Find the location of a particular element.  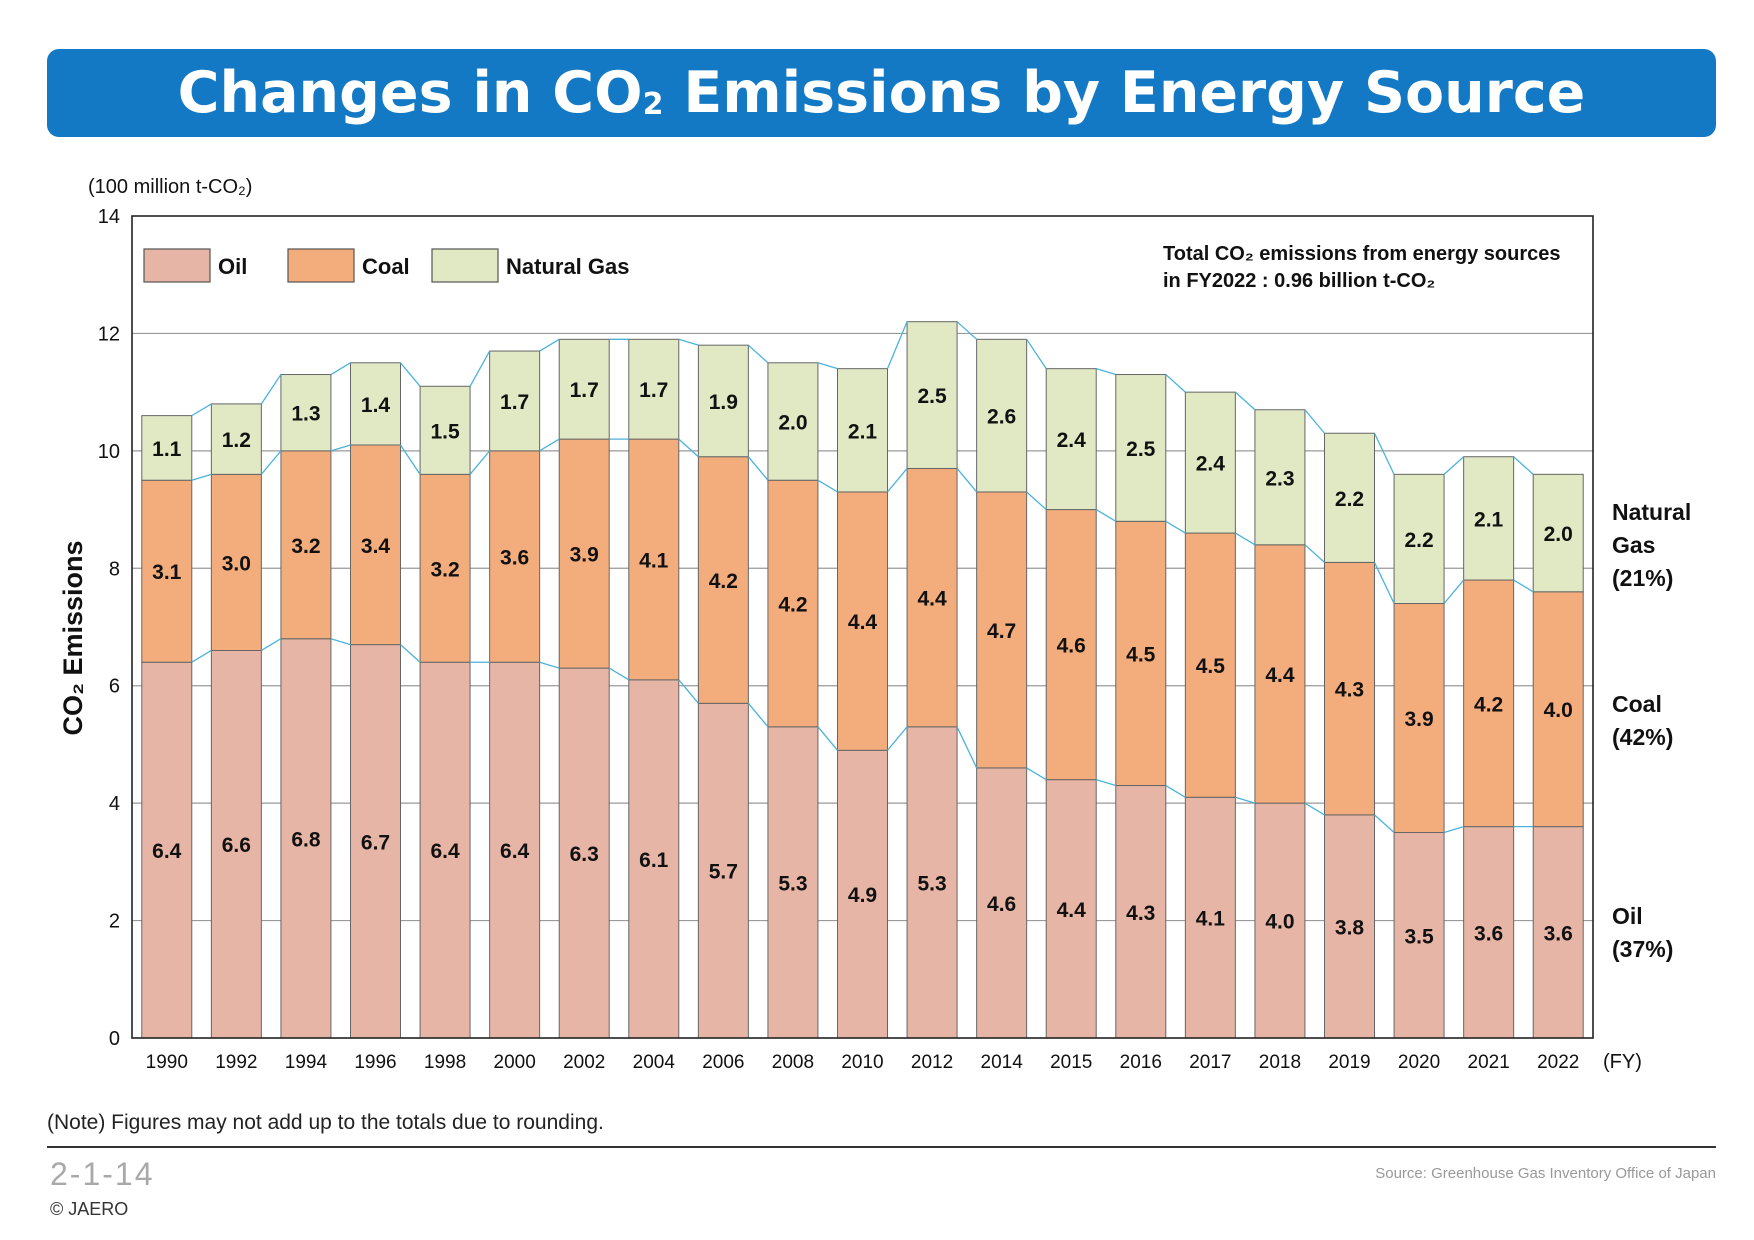

share-label: (21%) is located at coordinates (1642, 578).